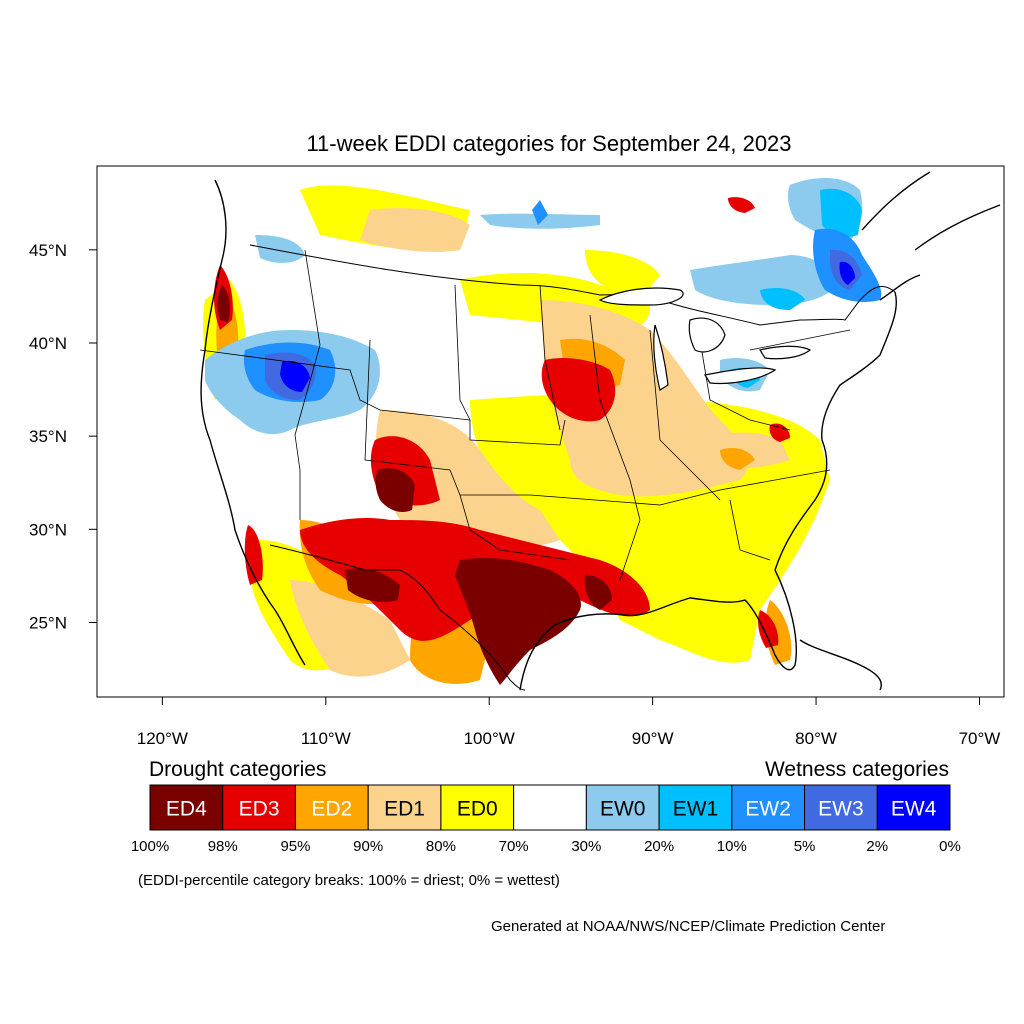 The image size is (1024, 1024). Describe the element at coordinates (259, 809) in the screenshot. I see `legend-category-label: ED3` at that location.